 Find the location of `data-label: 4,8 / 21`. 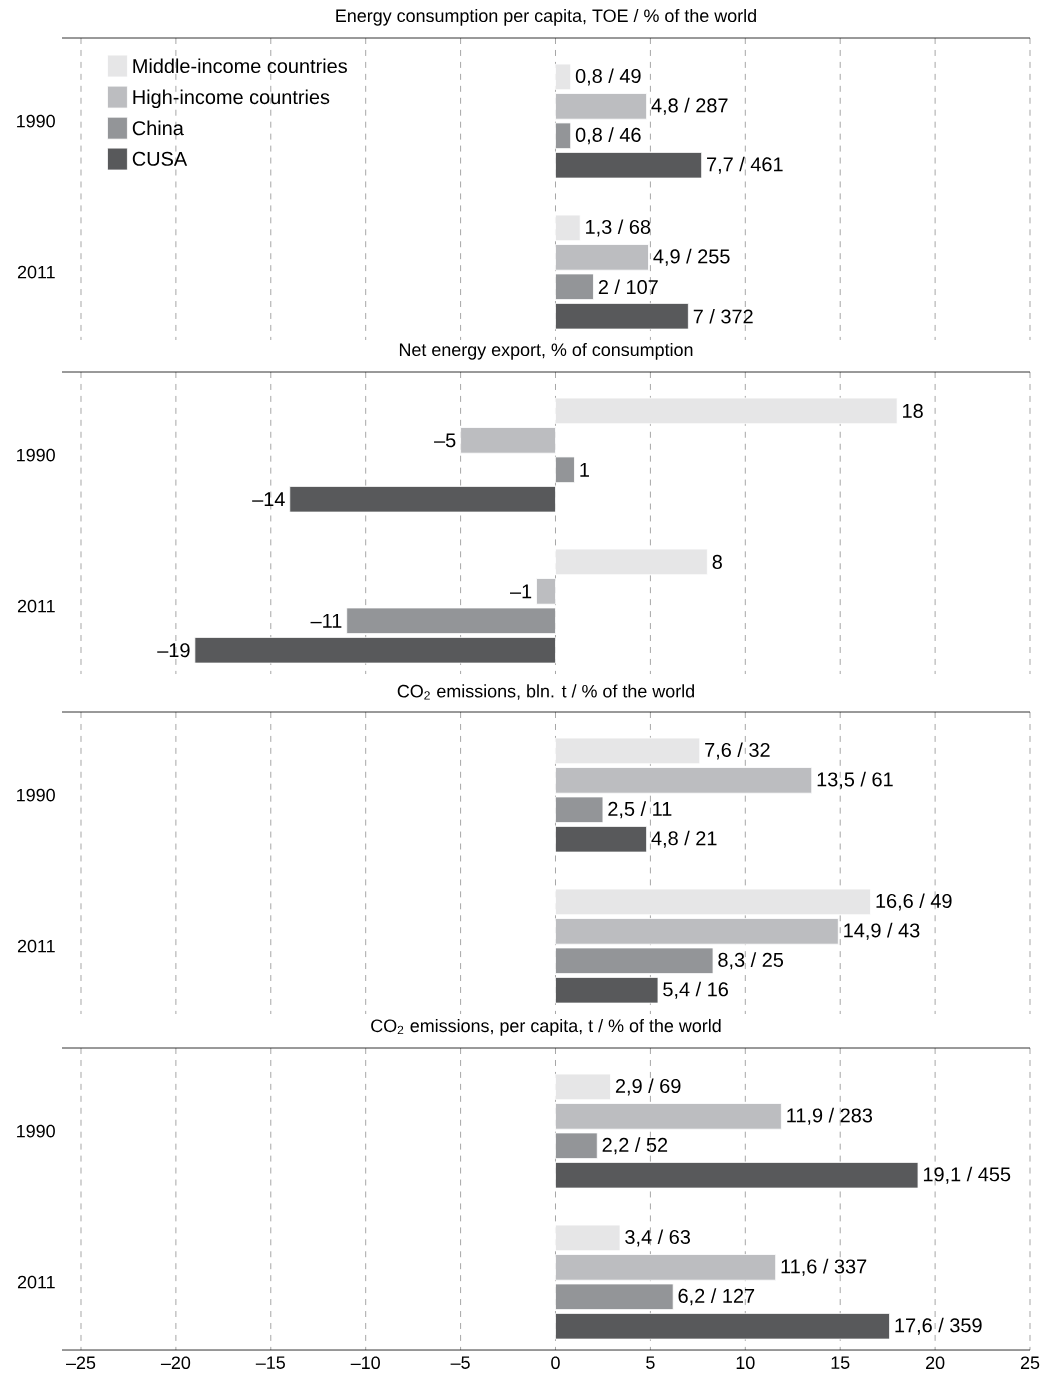

data-label: 4,8 / 21 is located at coordinates (684, 839).